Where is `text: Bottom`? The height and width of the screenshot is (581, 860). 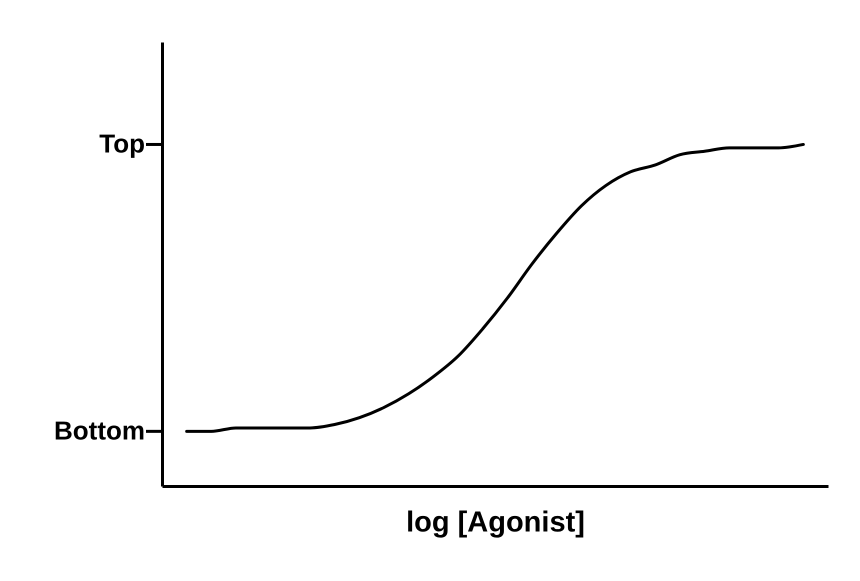
text: Bottom is located at coordinates (99, 430).